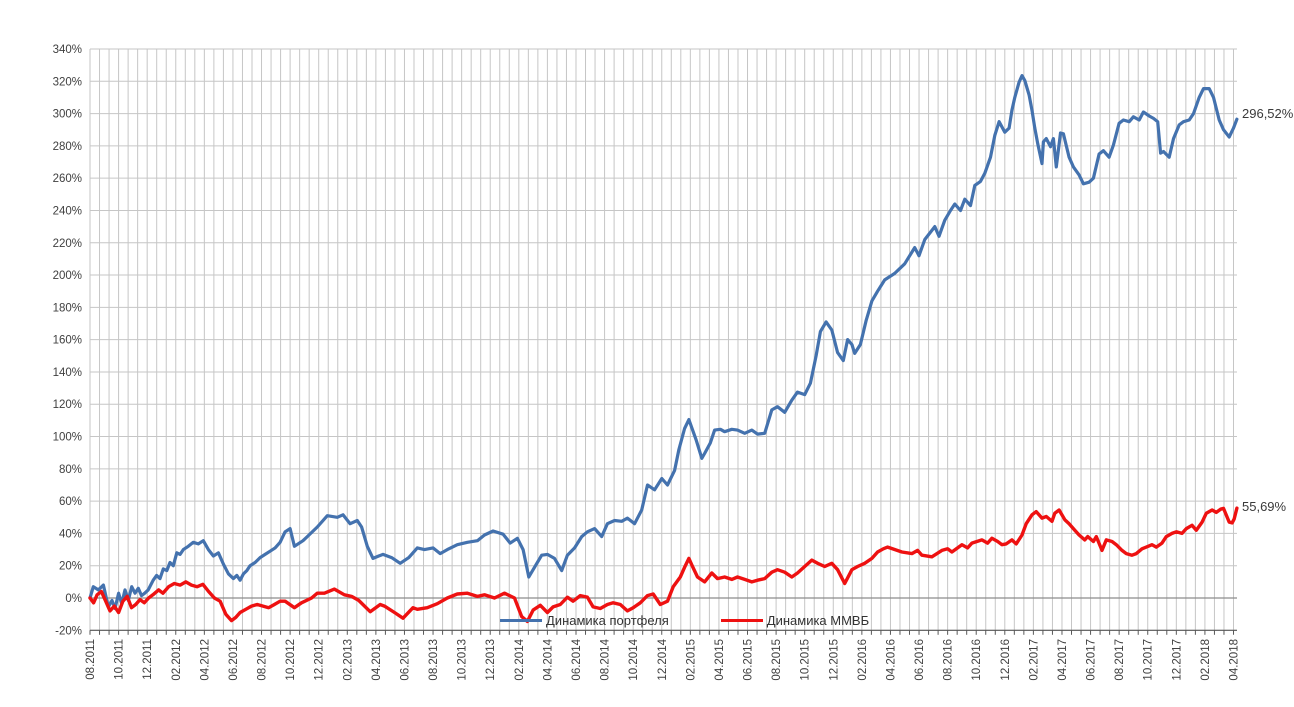  I want to click on svg-text: 12.2014, so click(663, 659).